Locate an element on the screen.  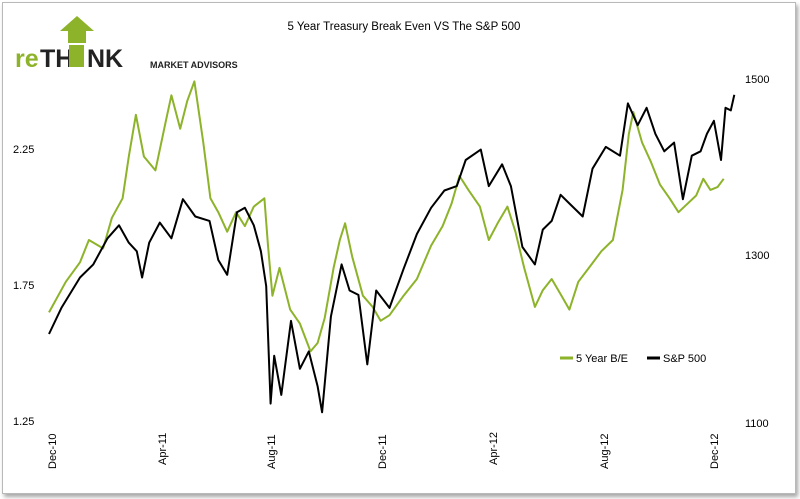
y-left-tick: 1.75 is located at coordinates (23, 286).